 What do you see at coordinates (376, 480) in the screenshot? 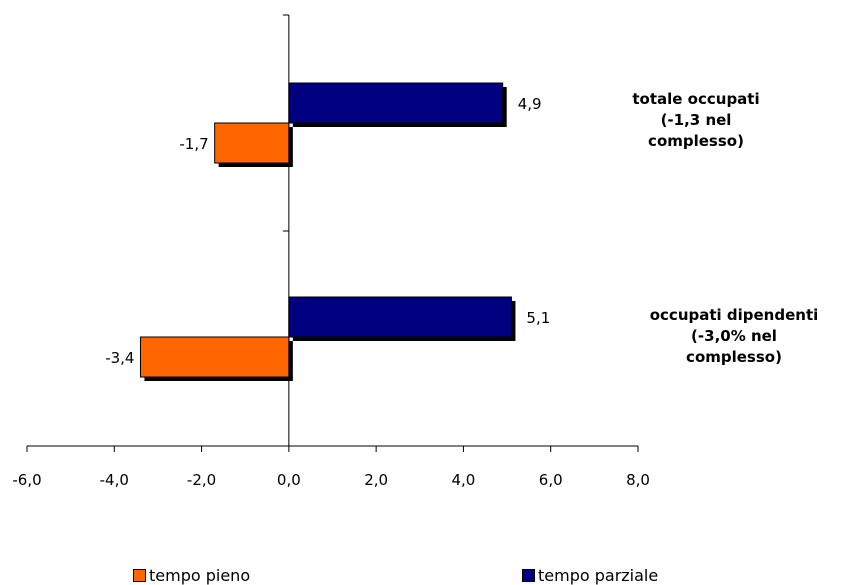
I see `x-tick-label: 2,0` at bounding box center [376, 480].